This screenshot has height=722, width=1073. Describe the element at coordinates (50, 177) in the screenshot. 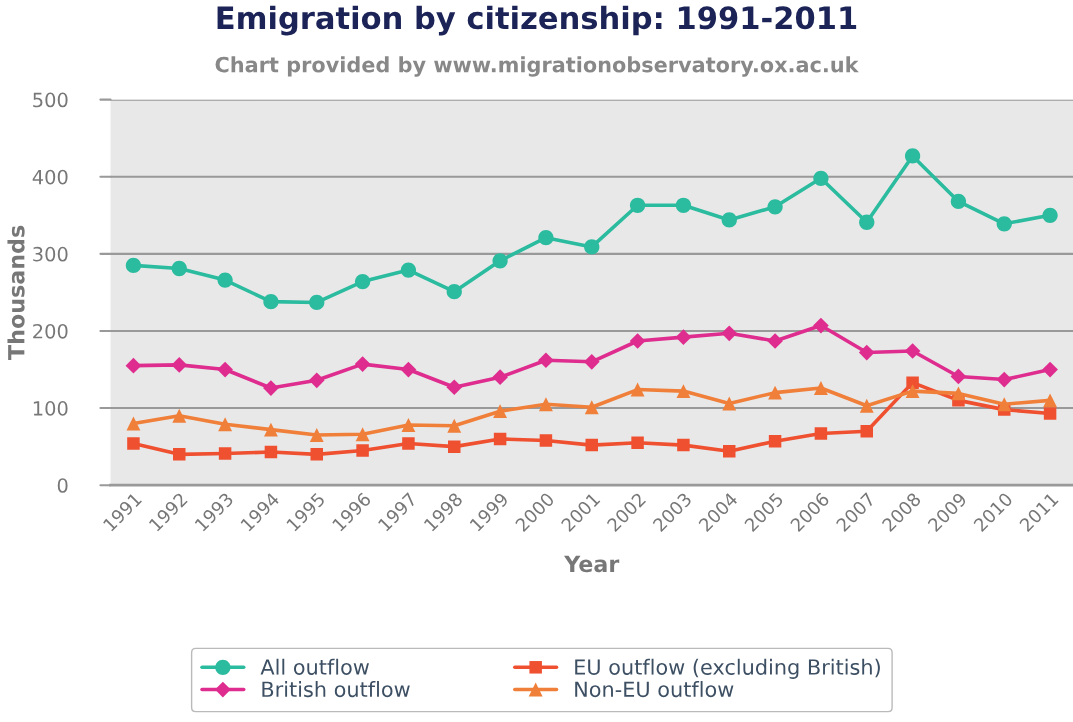

I see `y-tick-label: 400` at that location.